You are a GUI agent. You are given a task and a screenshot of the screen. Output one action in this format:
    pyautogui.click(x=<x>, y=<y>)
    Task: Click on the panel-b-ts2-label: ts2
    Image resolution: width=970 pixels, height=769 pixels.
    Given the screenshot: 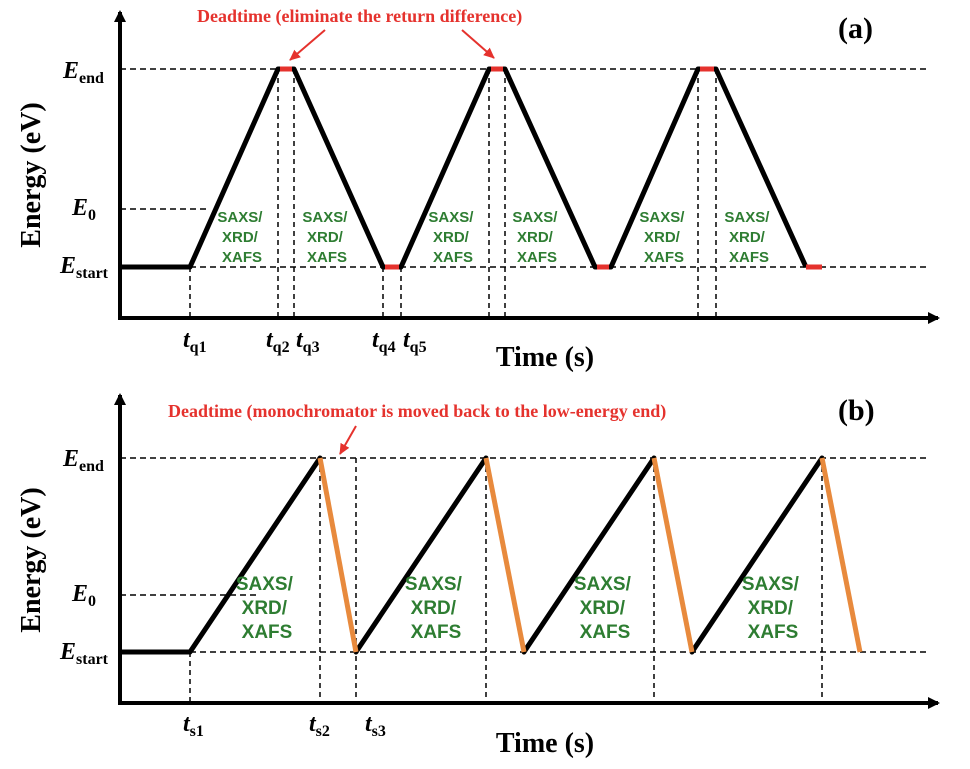 What is the action you would take?
    pyautogui.click(x=319, y=725)
    